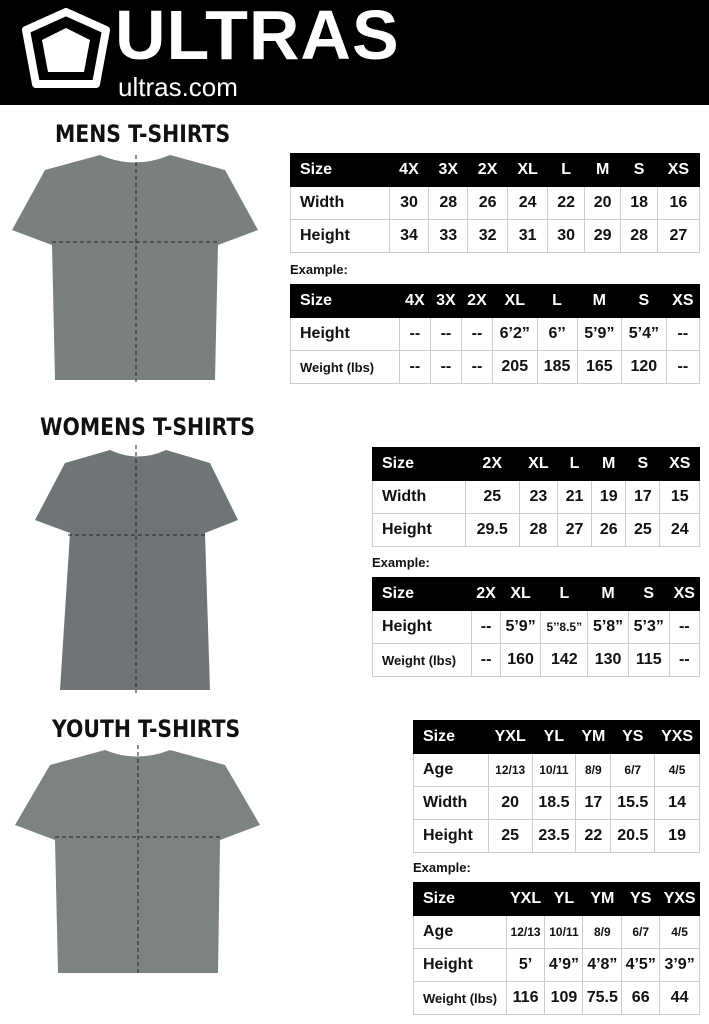  I want to click on table-cell: 21, so click(574, 497).